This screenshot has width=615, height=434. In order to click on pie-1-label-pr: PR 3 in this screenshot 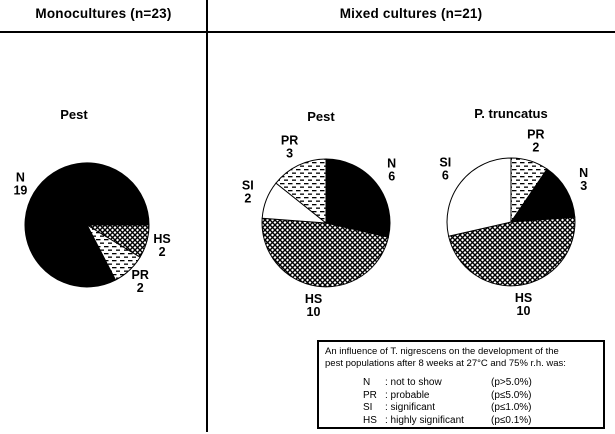, I will do `click(289, 146)`.